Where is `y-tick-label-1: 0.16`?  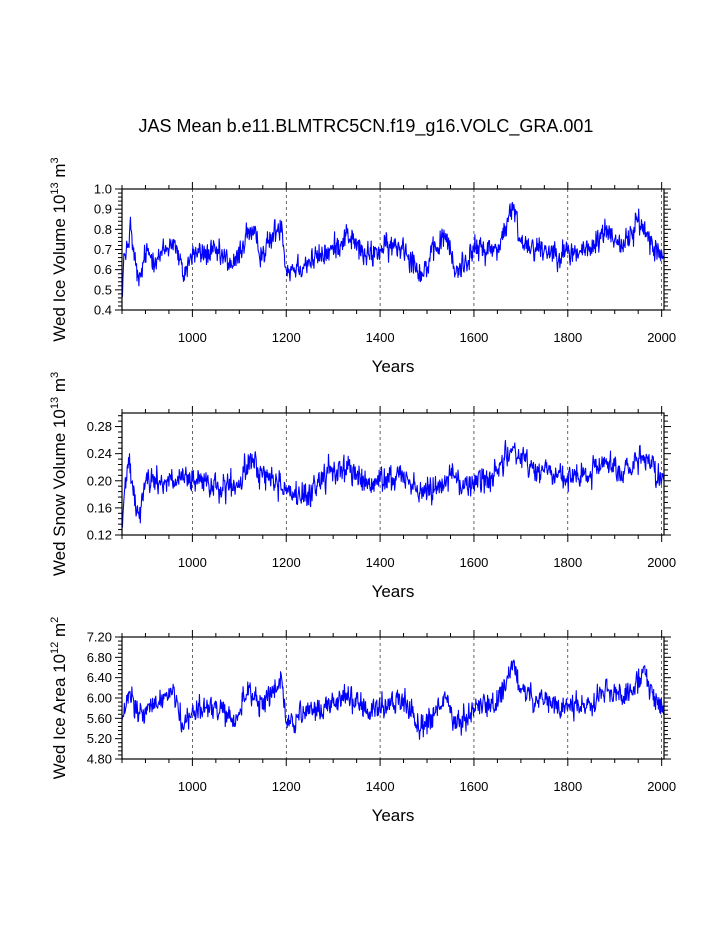 y-tick-label-1: 0.16 is located at coordinates (99, 507).